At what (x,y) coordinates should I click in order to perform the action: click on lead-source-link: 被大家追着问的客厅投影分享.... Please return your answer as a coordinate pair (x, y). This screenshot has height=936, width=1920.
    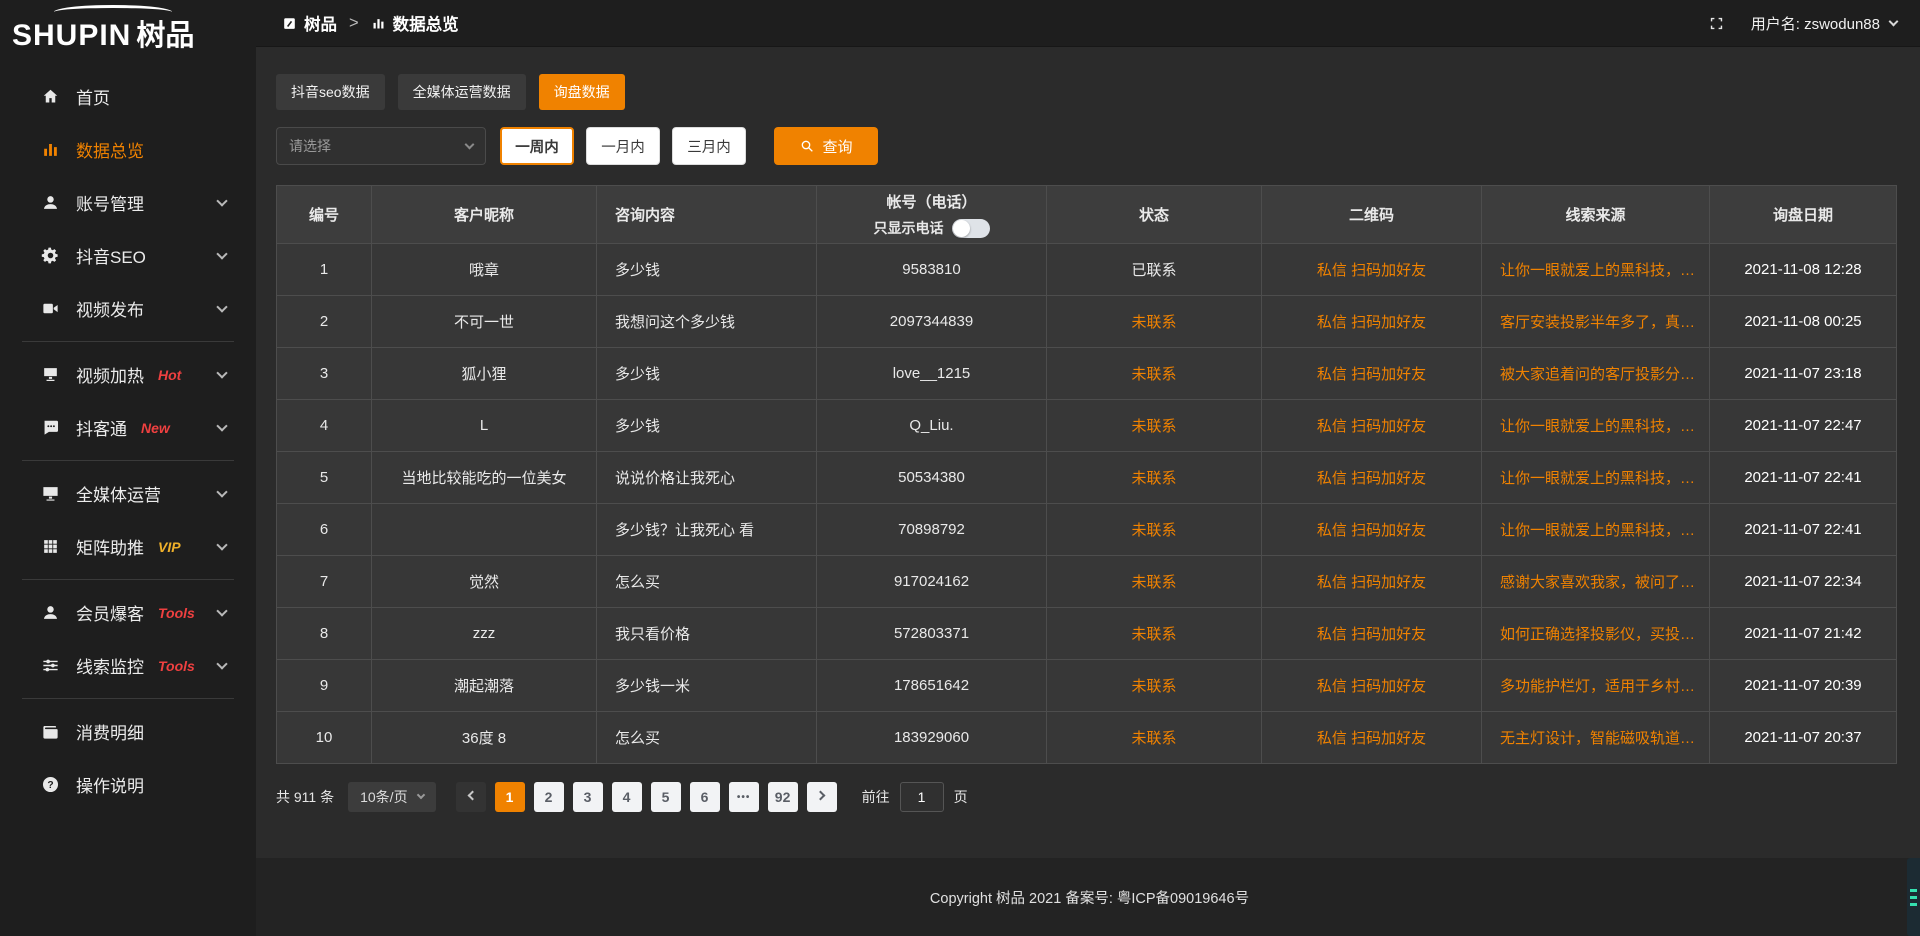
    Looking at the image, I should click on (1595, 373).